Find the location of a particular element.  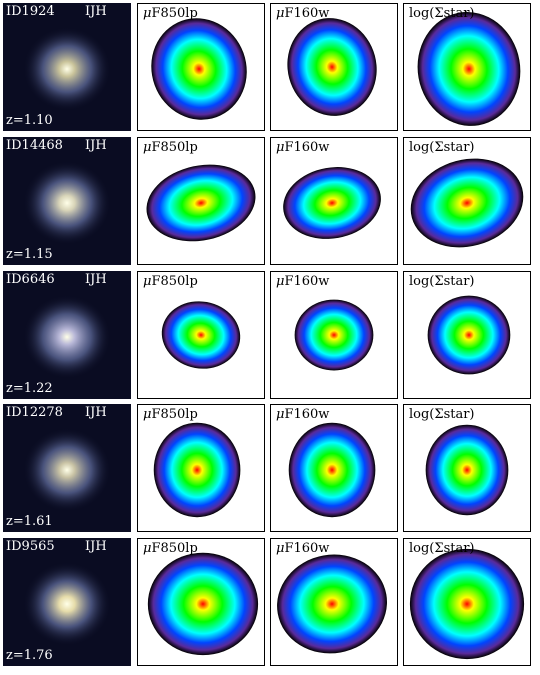

galaxy-id: ID12278 is located at coordinates (34, 412).